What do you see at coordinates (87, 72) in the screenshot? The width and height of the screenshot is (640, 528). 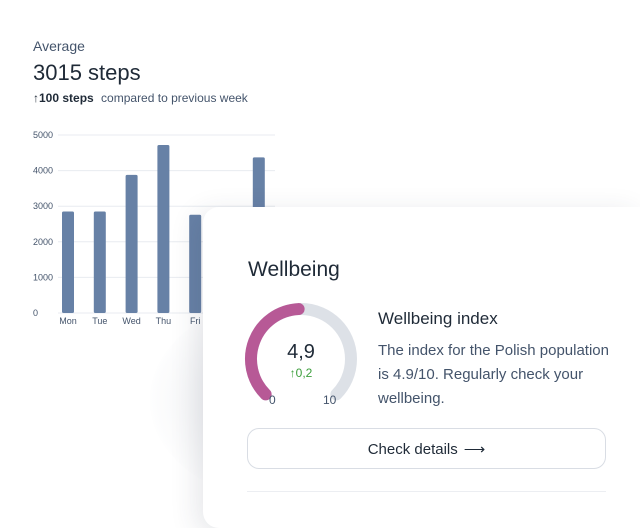 I see `average-steps-value: 3015 steps` at bounding box center [87, 72].